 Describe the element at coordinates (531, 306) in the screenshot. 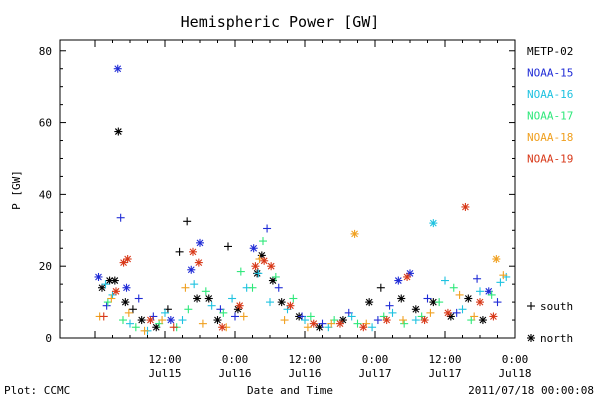

I see `legend-marker-south` at that location.